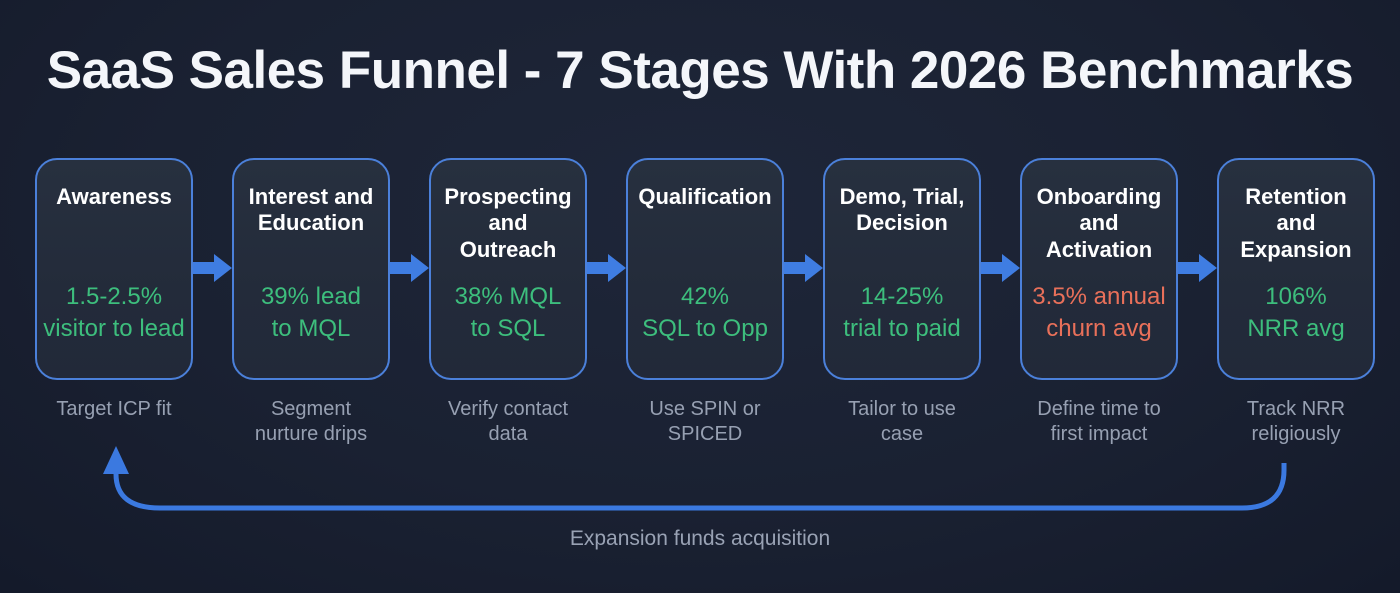 This screenshot has width=1400, height=593. What do you see at coordinates (1099, 223) in the screenshot?
I see `stage-title: Onboarding and Activation` at bounding box center [1099, 223].